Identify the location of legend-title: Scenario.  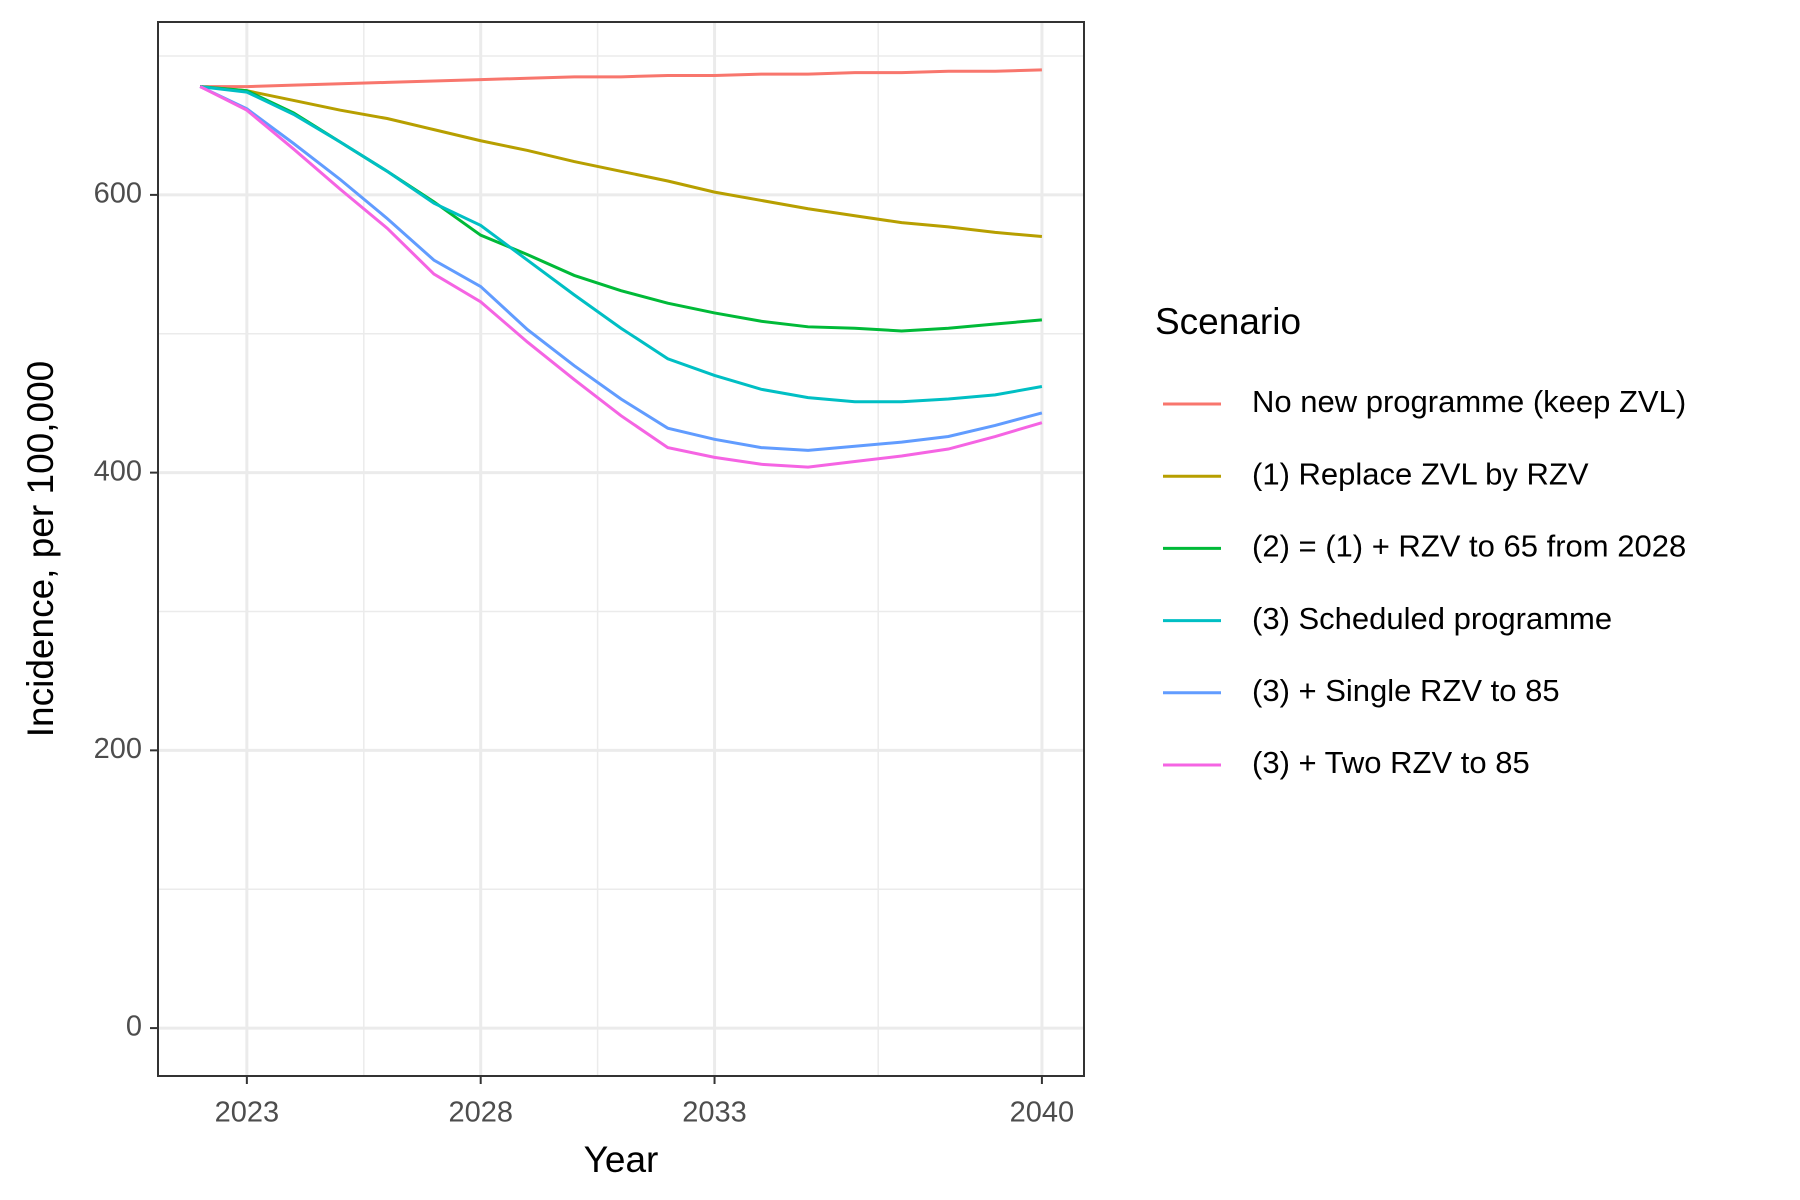
(1228, 321).